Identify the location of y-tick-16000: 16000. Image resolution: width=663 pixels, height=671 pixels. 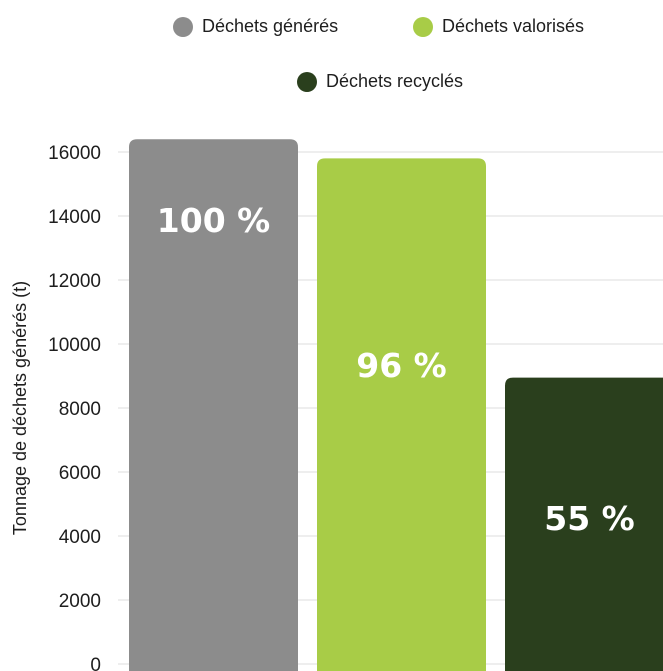
(74, 153).